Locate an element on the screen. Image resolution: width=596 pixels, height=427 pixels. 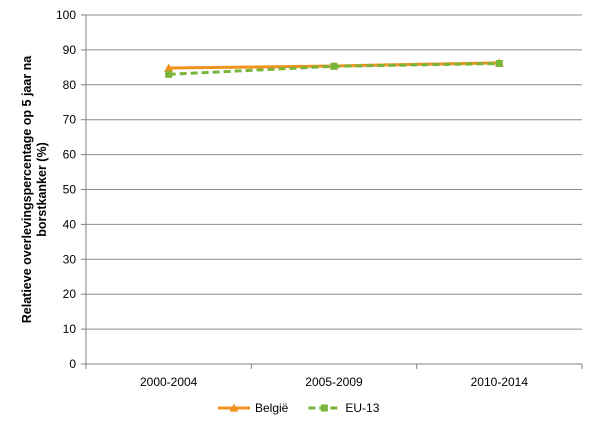
y-tick-label: 40 is located at coordinates (70, 224).